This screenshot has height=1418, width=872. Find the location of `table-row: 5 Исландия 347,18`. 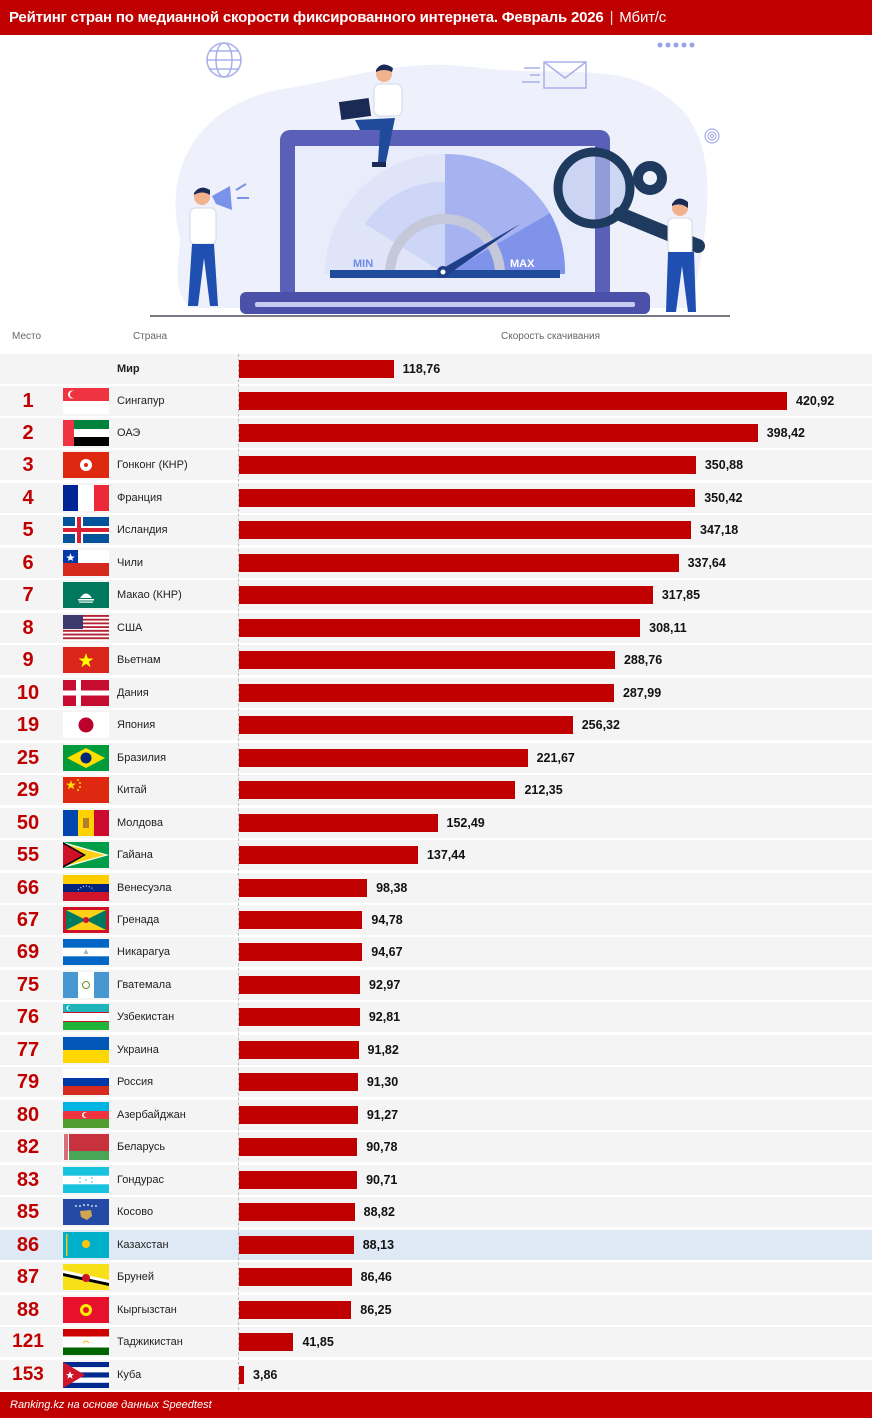

table-row: 5 Исландия 347,18 is located at coordinates (436, 530).